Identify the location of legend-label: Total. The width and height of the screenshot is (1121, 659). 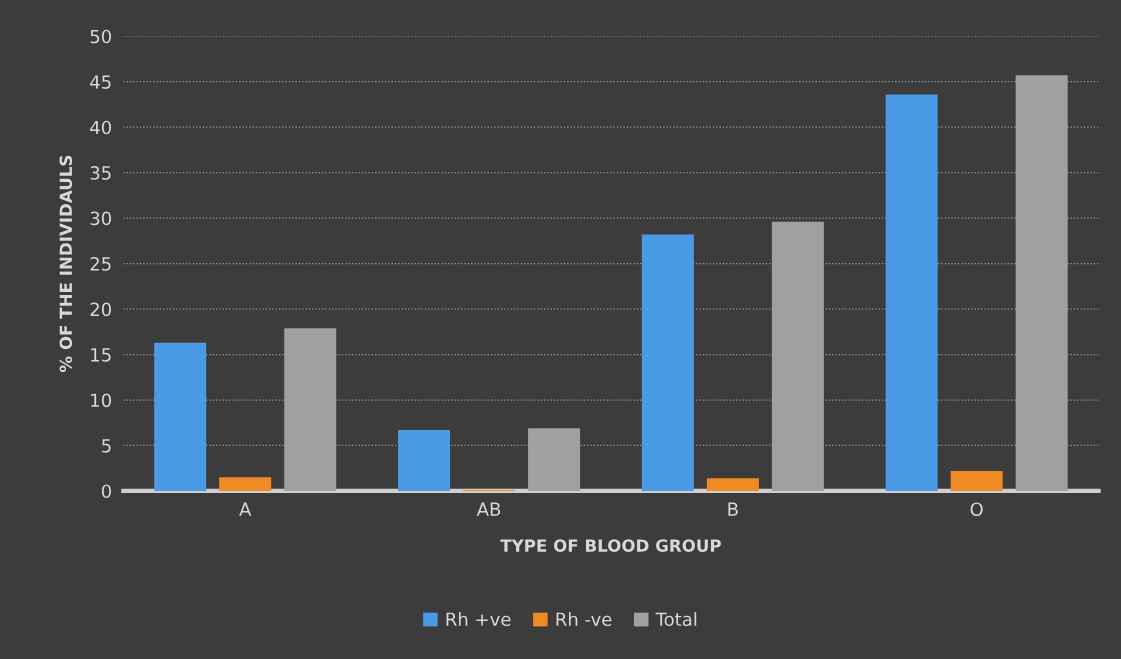
(676, 619).